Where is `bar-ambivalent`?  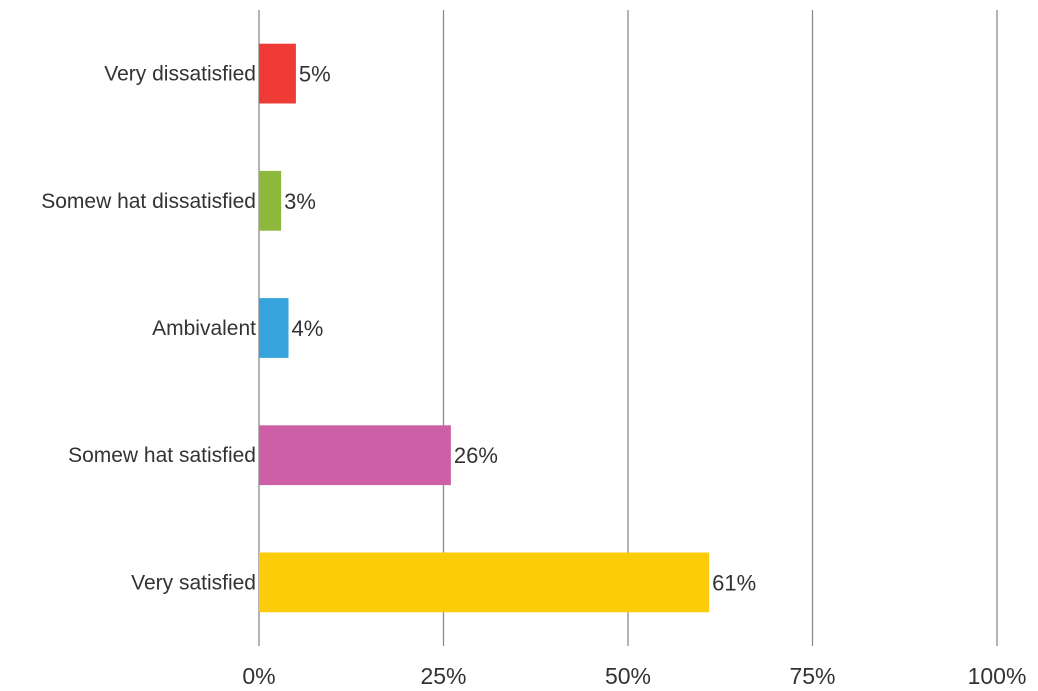 bar-ambivalent is located at coordinates (274, 328).